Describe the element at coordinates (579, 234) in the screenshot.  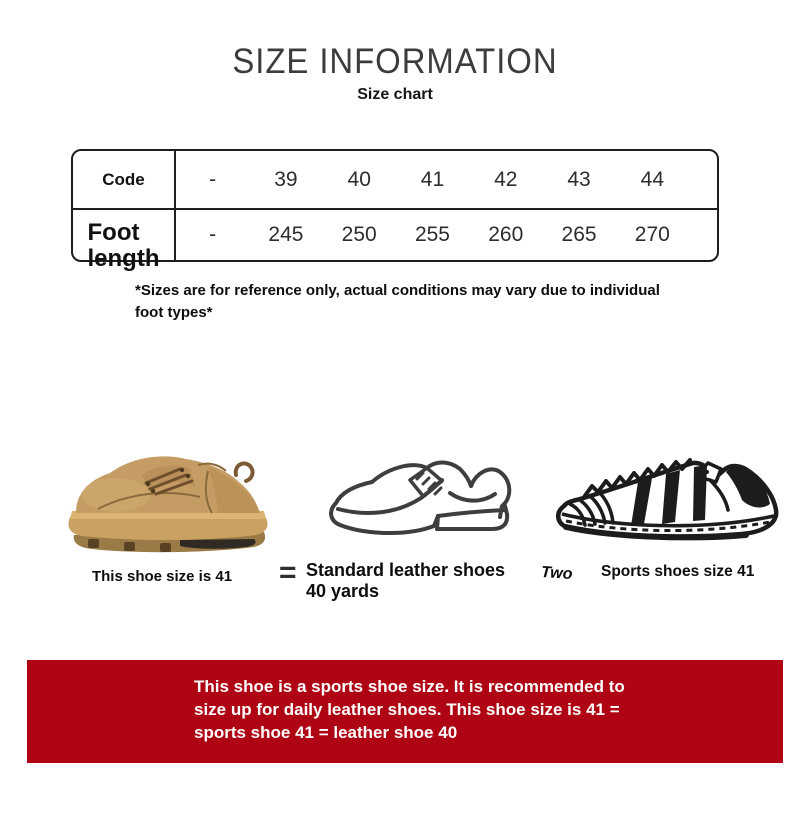
I see `table-cell: 265` at that location.